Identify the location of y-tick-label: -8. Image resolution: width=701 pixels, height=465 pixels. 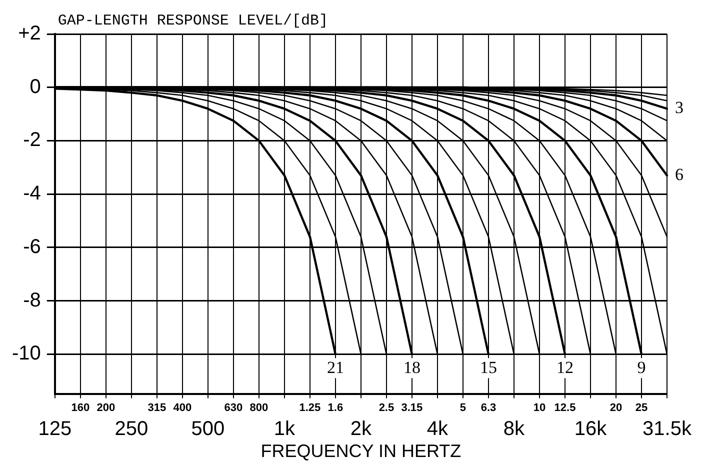
(32, 300).